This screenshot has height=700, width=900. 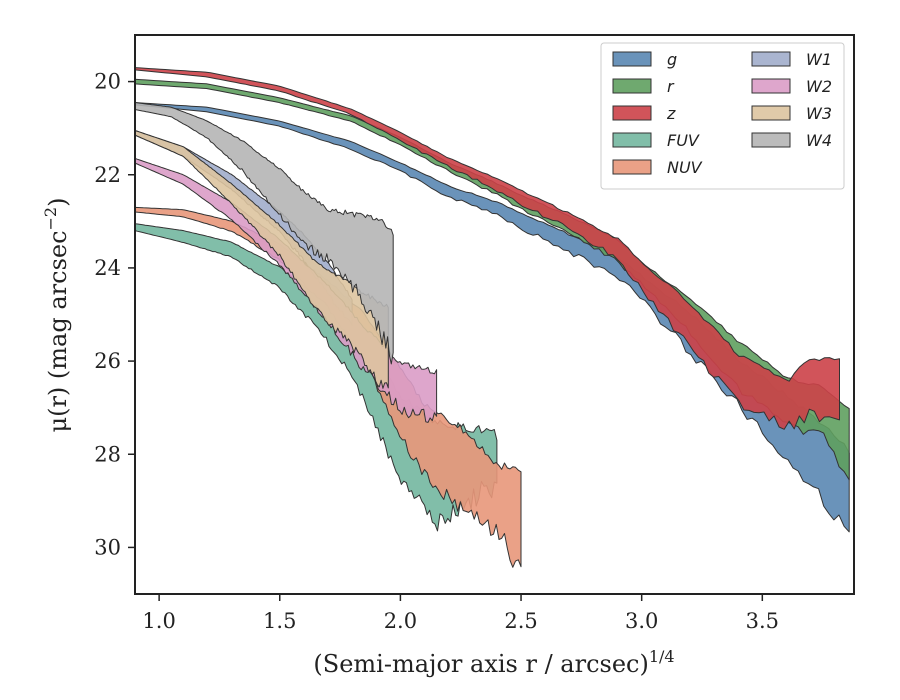 What do you see at coordinates (771, 113) in the screenshot?
I see `legend-swatch-w3` at bounding box center [771, 113].